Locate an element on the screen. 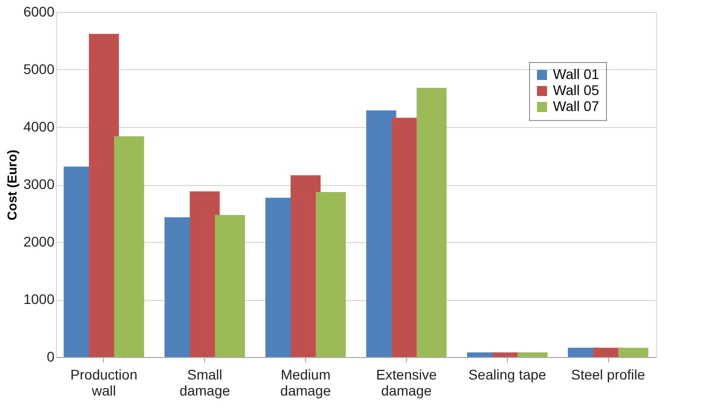  y-tick-label: 5000 is located at coordinates (39, 69).